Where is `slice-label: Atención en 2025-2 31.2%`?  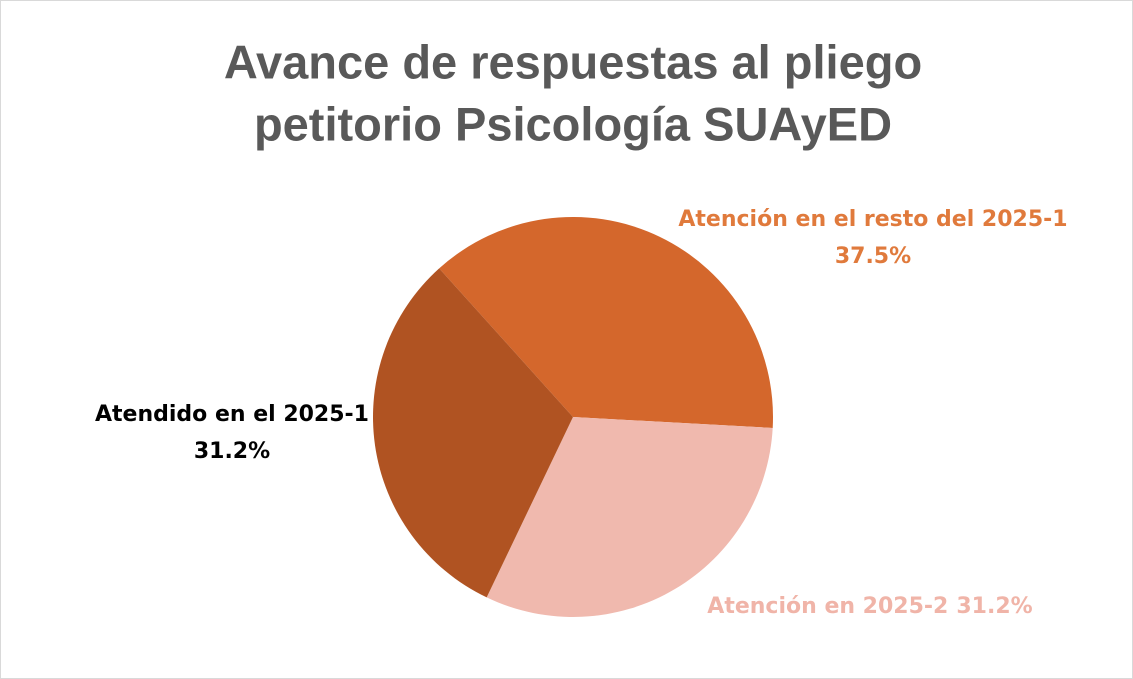 slice-label: Atención en 2025-2 31.2% is located at coordinates (869, 606).